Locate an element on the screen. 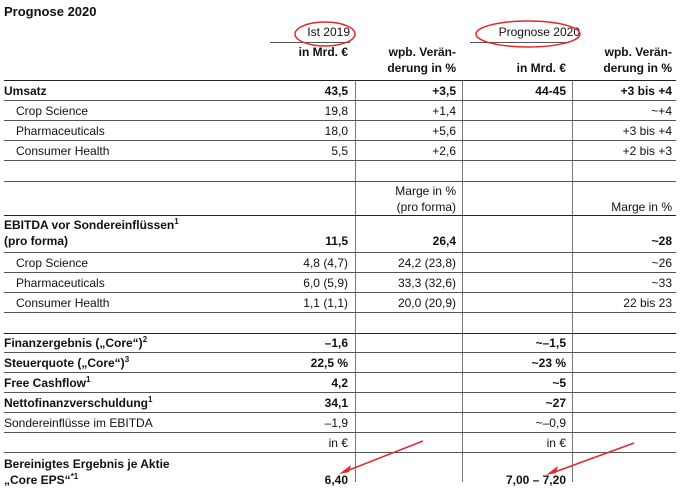  row-ist-value: 18,0 is located at coordinates (336, 131).